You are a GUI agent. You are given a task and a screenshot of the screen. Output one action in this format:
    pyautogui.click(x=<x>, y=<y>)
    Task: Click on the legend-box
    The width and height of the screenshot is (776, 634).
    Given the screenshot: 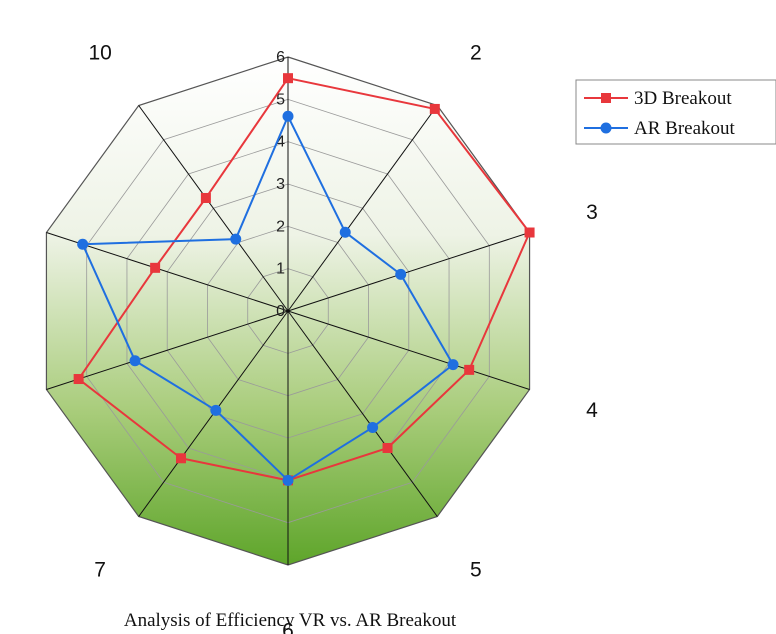 What is the action you would take?
    pyautogui.click(x=675, y=112)
    